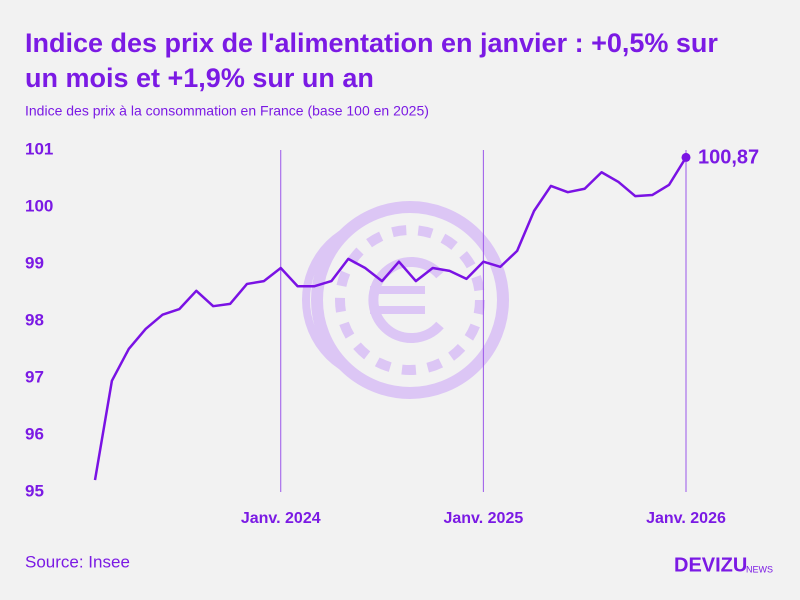 This screenshot has width=800, height=600. I want to click on chart-title: un mois et +1,9% sur un an, so click(199, 78).